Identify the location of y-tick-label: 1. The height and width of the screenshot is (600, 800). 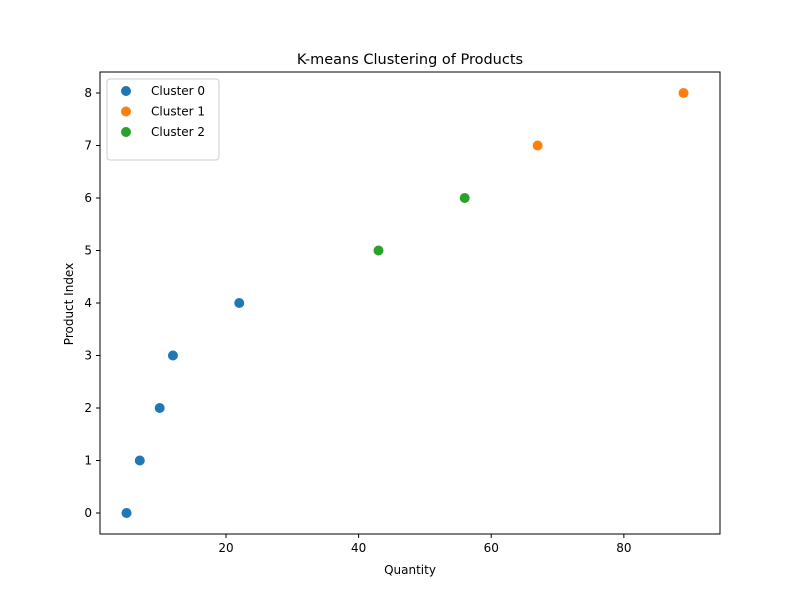
(88, 461).